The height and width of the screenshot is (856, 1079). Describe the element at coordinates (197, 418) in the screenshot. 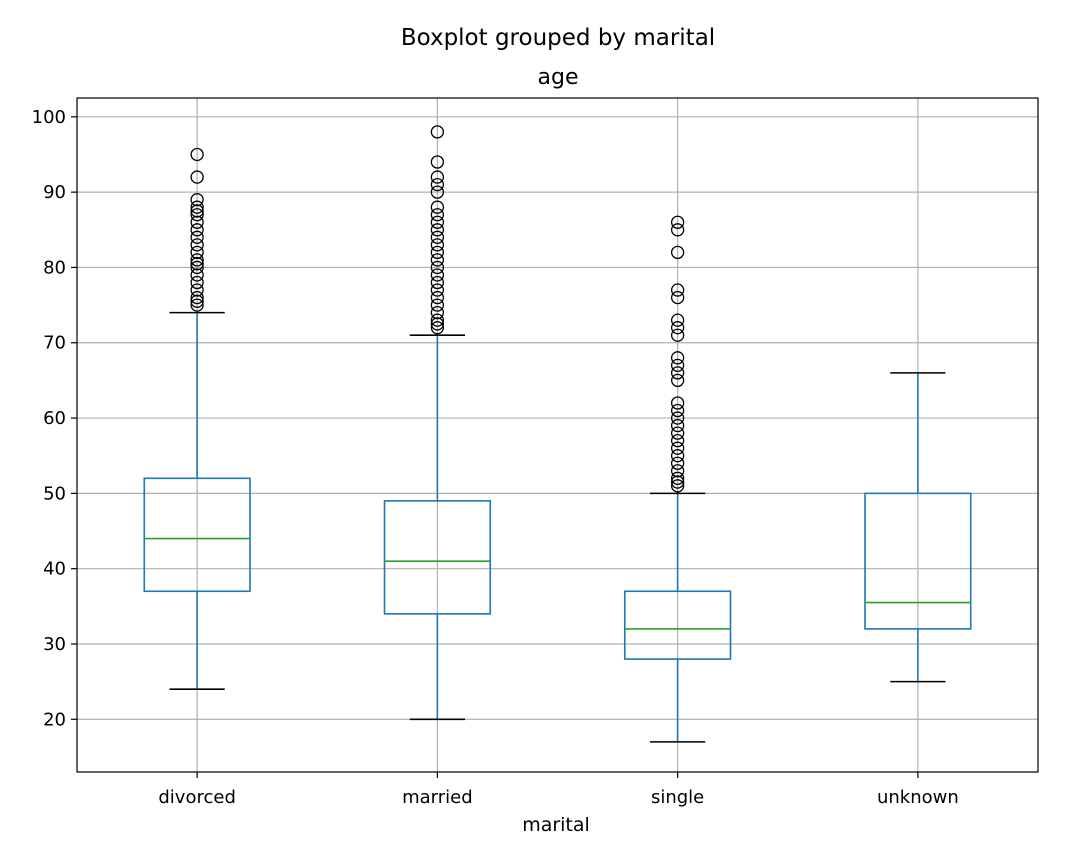

I see `box-group-divorced` at that location.